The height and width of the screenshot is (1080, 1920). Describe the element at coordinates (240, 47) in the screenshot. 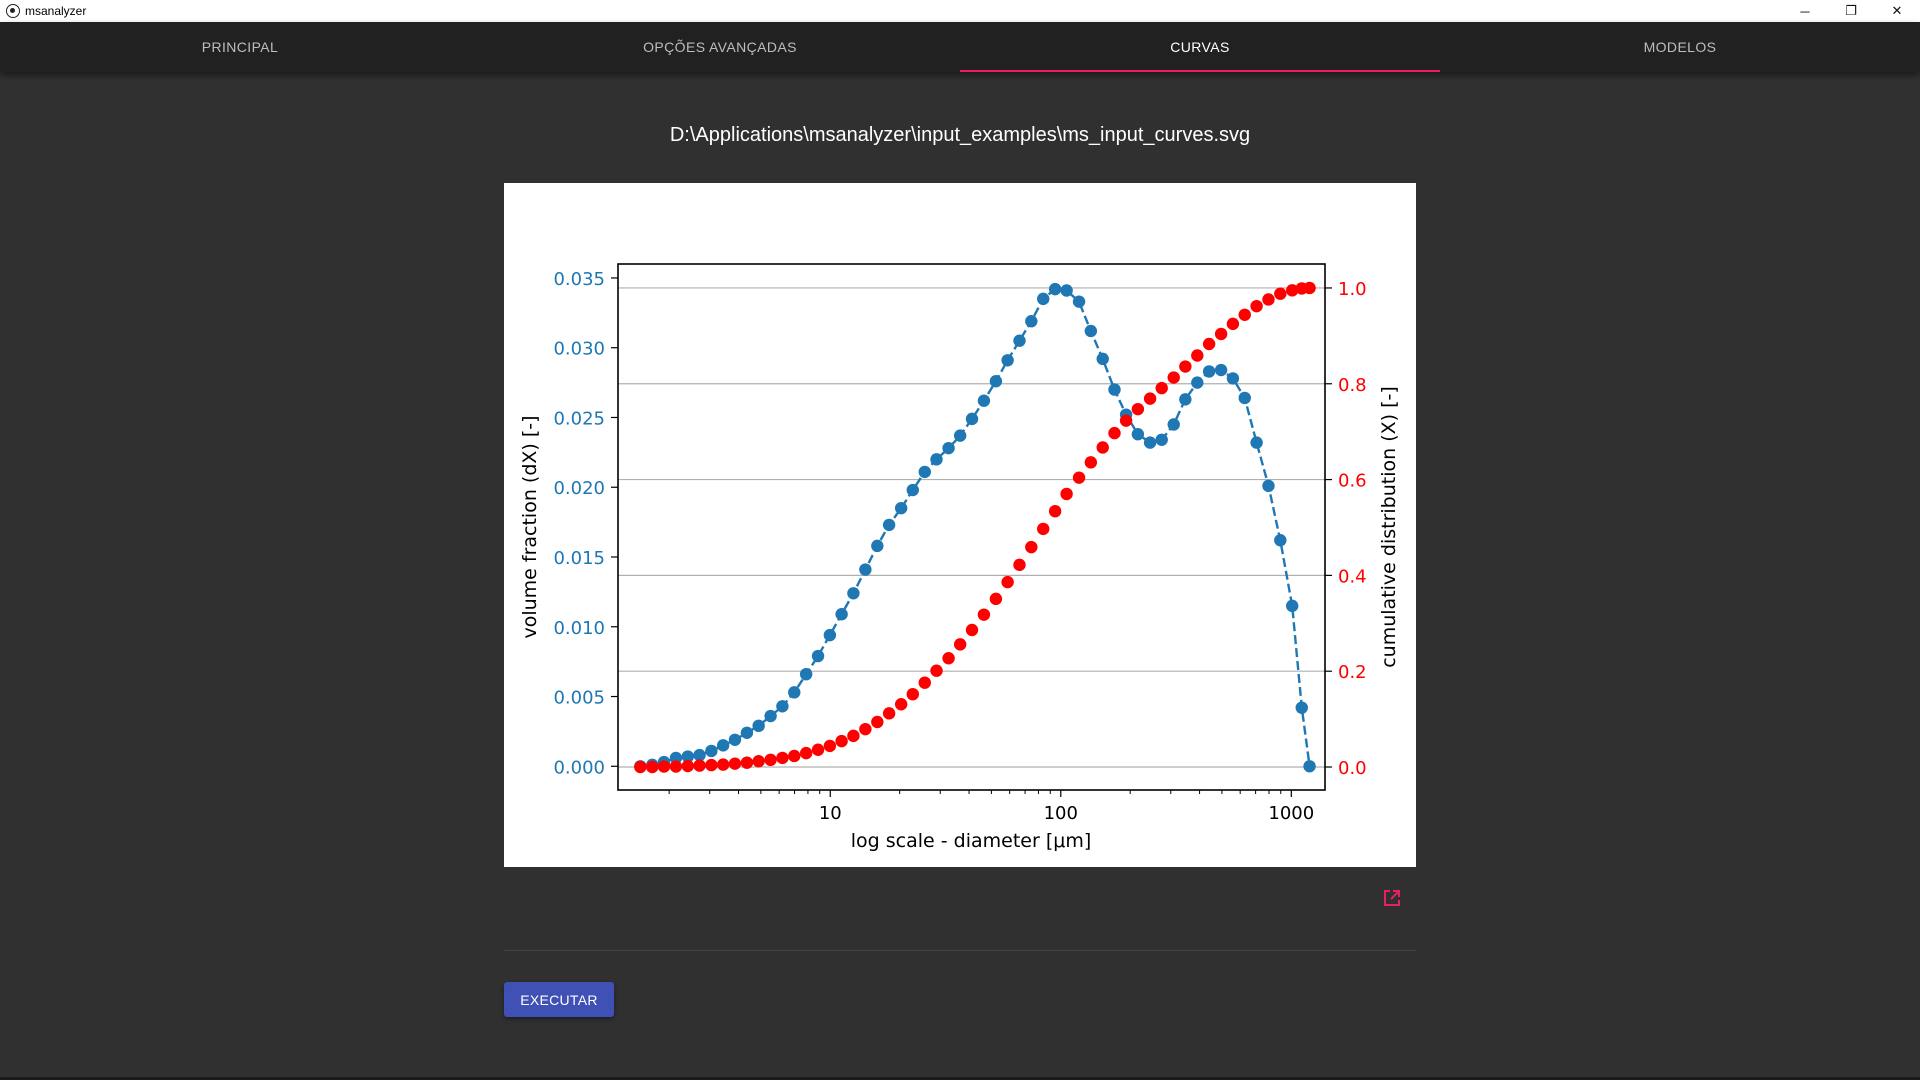

I see `tab-principal: PRINCIPAL` at that location.